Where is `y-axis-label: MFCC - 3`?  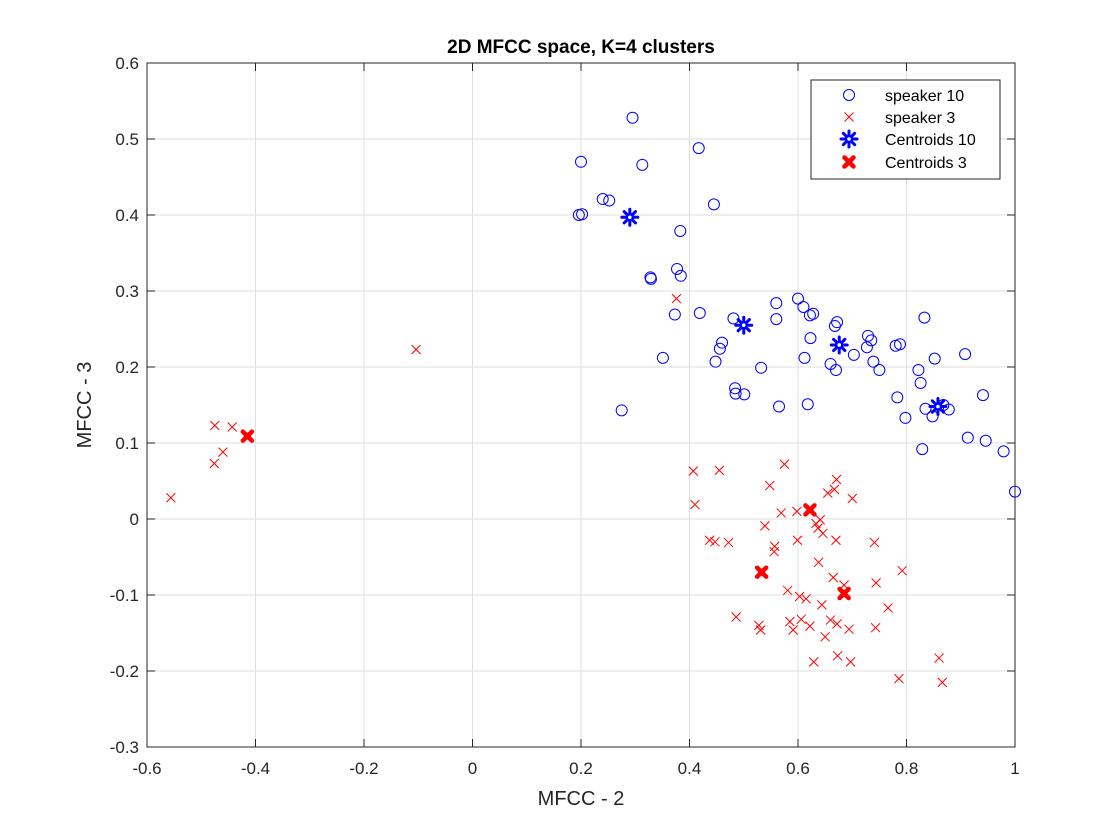 y-axis-label: MFCC - 3 is located at coordinates (85, 405).